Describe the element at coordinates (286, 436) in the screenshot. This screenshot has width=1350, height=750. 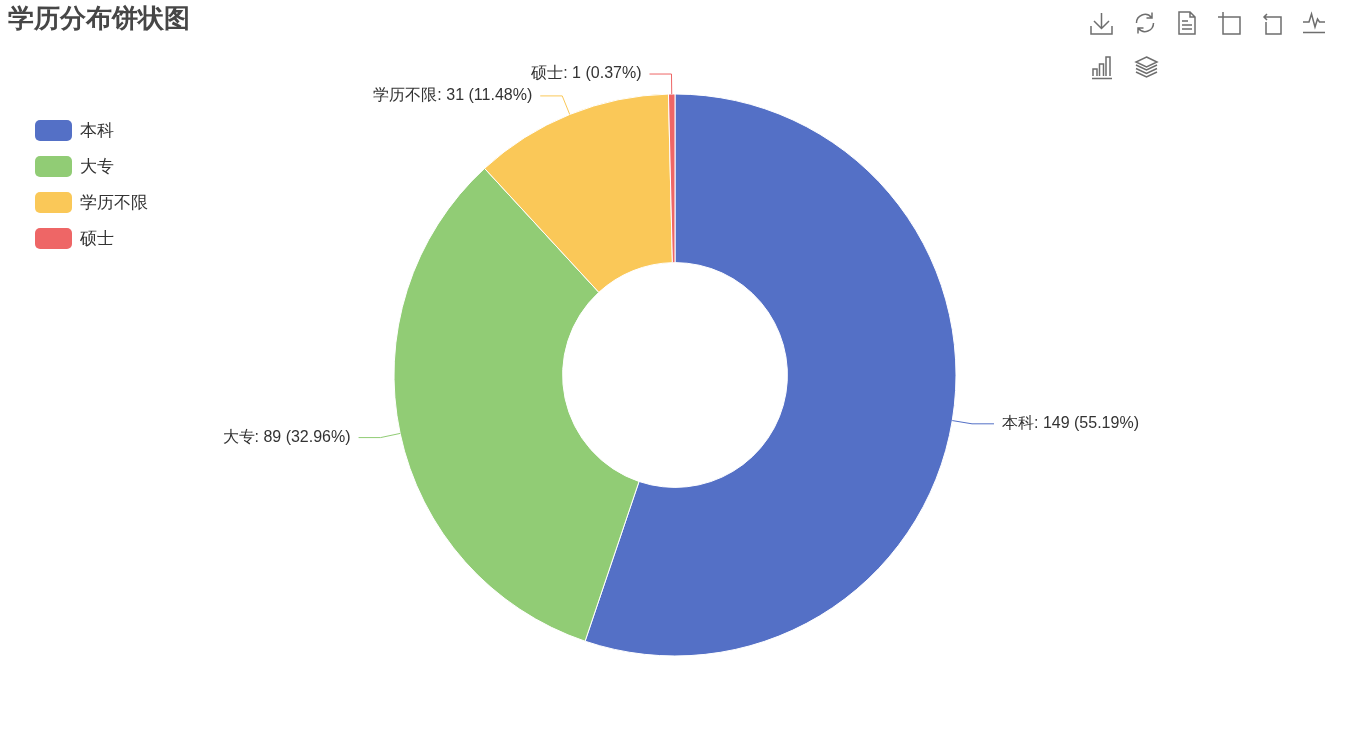
I see `data-label: 大专: 89 (32.96%)` at that location.